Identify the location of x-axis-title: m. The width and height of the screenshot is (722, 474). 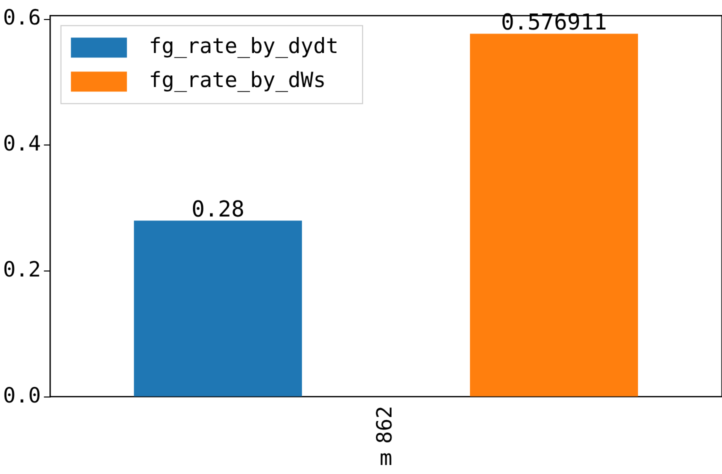
(386, 458).